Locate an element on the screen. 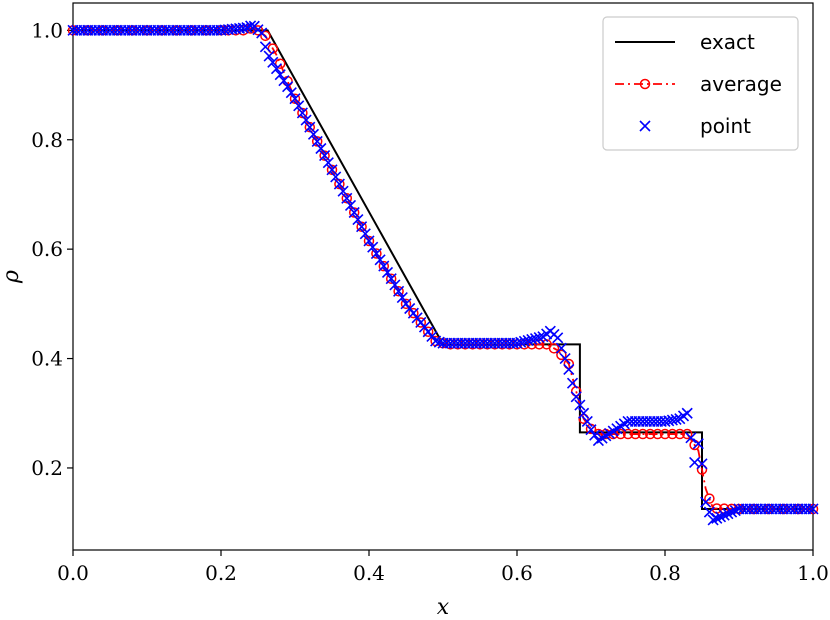 The image size is (830, 620). x-tick-label: 0.2 is located at coordinates (221, 573).